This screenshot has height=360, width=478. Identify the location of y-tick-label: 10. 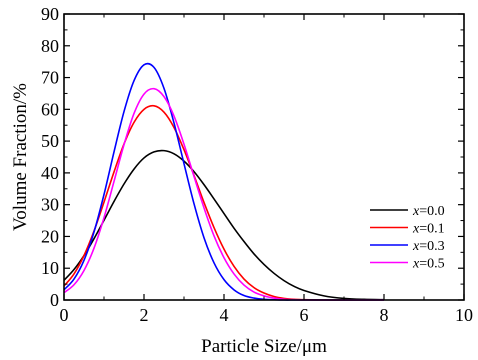
(50, 268).